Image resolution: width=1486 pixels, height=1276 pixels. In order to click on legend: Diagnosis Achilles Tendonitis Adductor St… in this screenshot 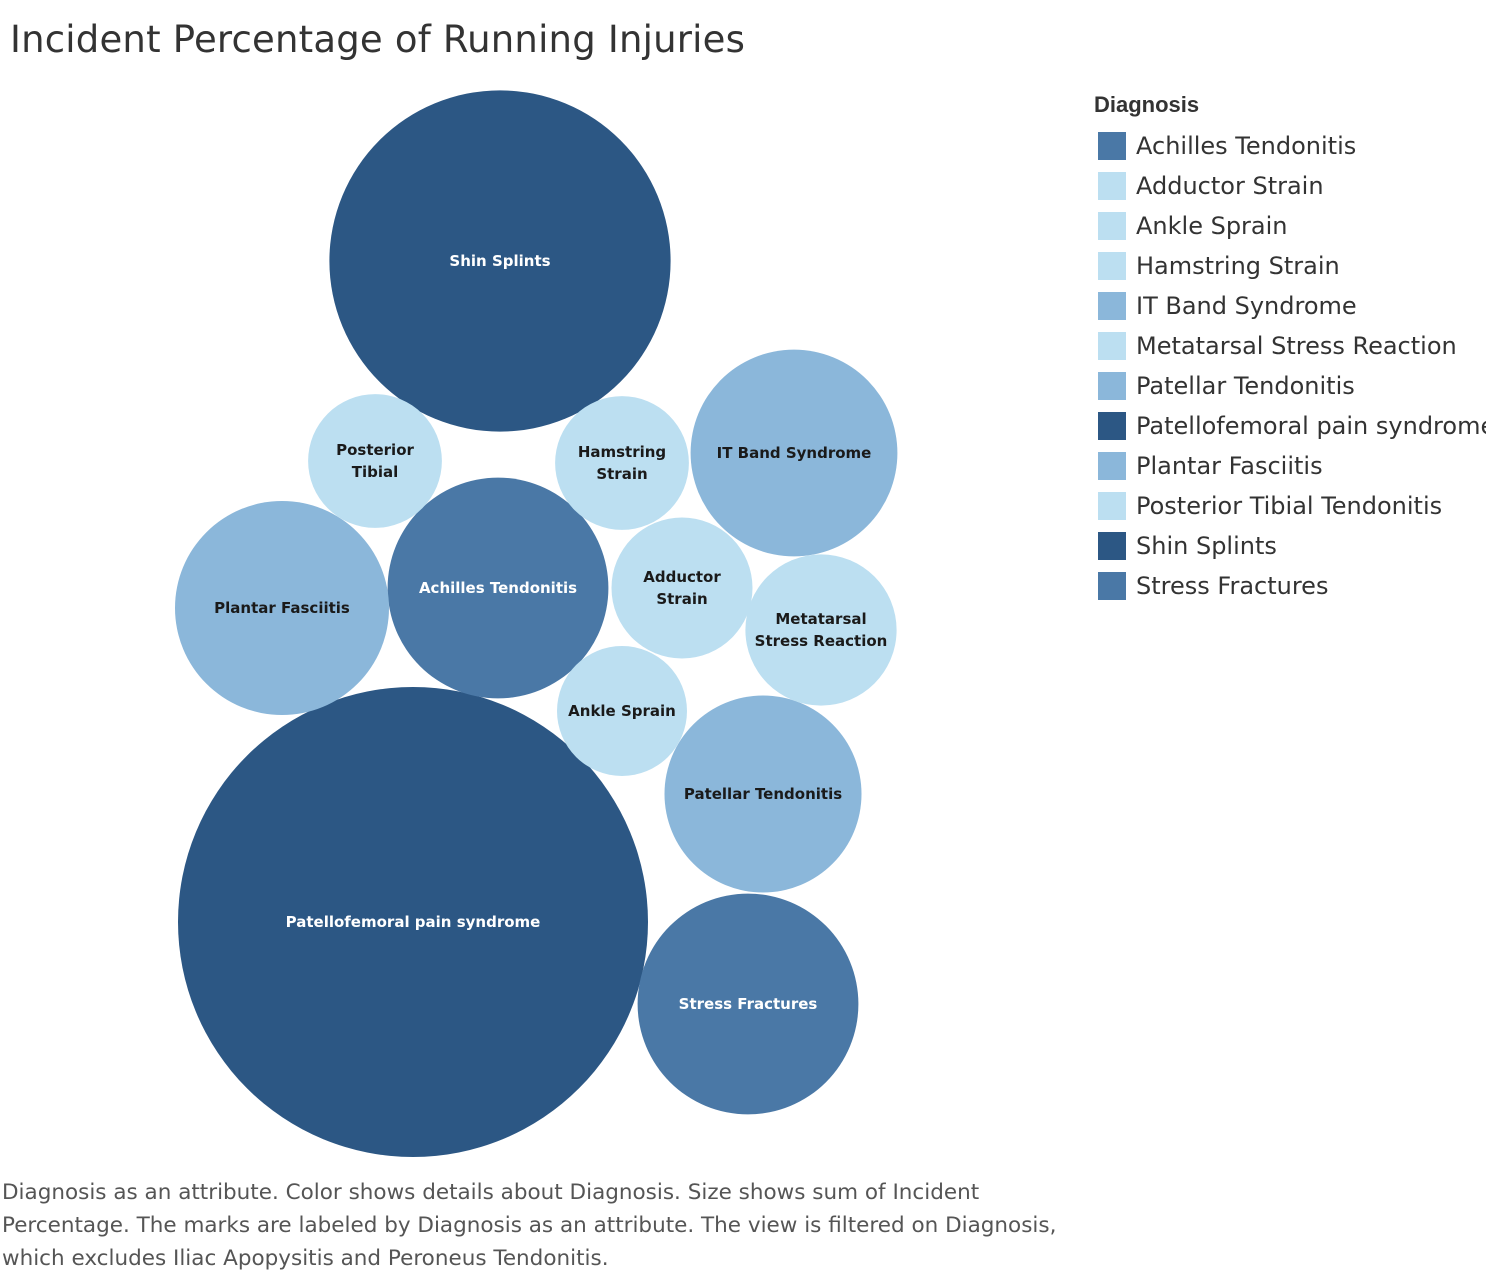, I will do `click(1290, 349)`.